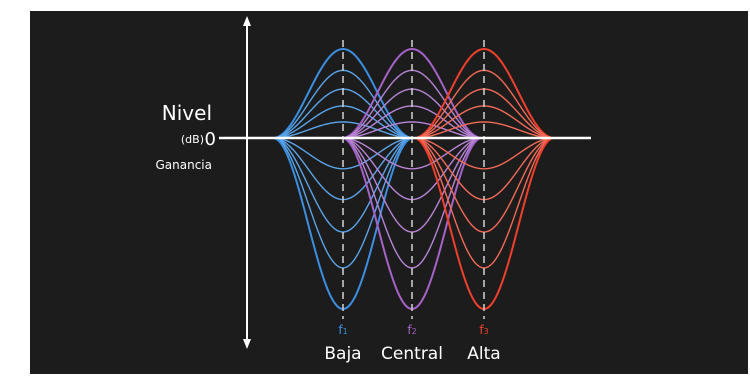 Image resolution: width=750 pixels, height=376 pixels. I want to click on freq-label-low: f1, so click(342, 330).